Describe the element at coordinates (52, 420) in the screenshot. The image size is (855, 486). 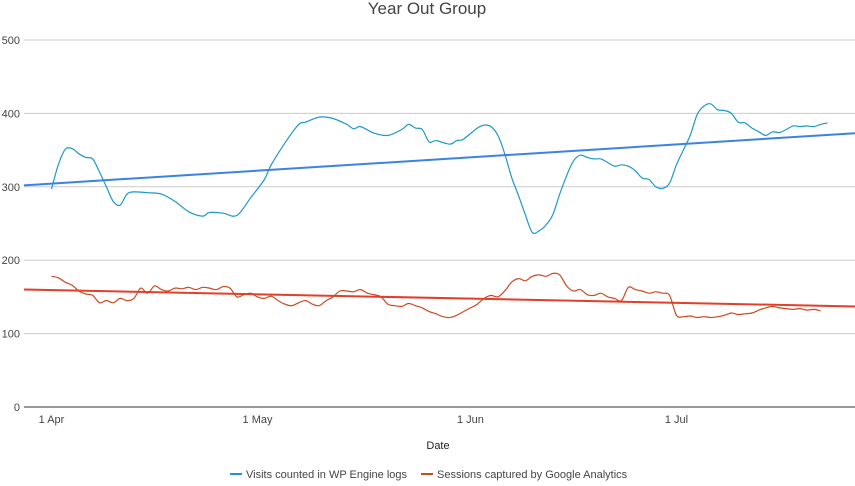
I see `x-tick-label: 1 Apr` at that location.